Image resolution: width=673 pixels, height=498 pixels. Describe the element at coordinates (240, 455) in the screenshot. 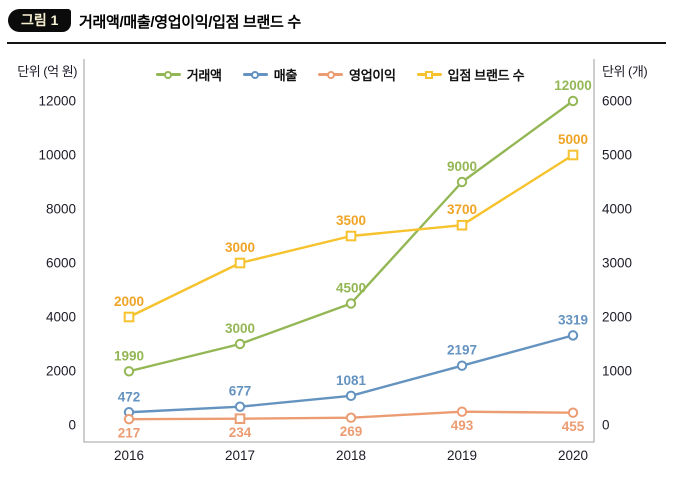

I see `x-axis-label: 2017` at that location.